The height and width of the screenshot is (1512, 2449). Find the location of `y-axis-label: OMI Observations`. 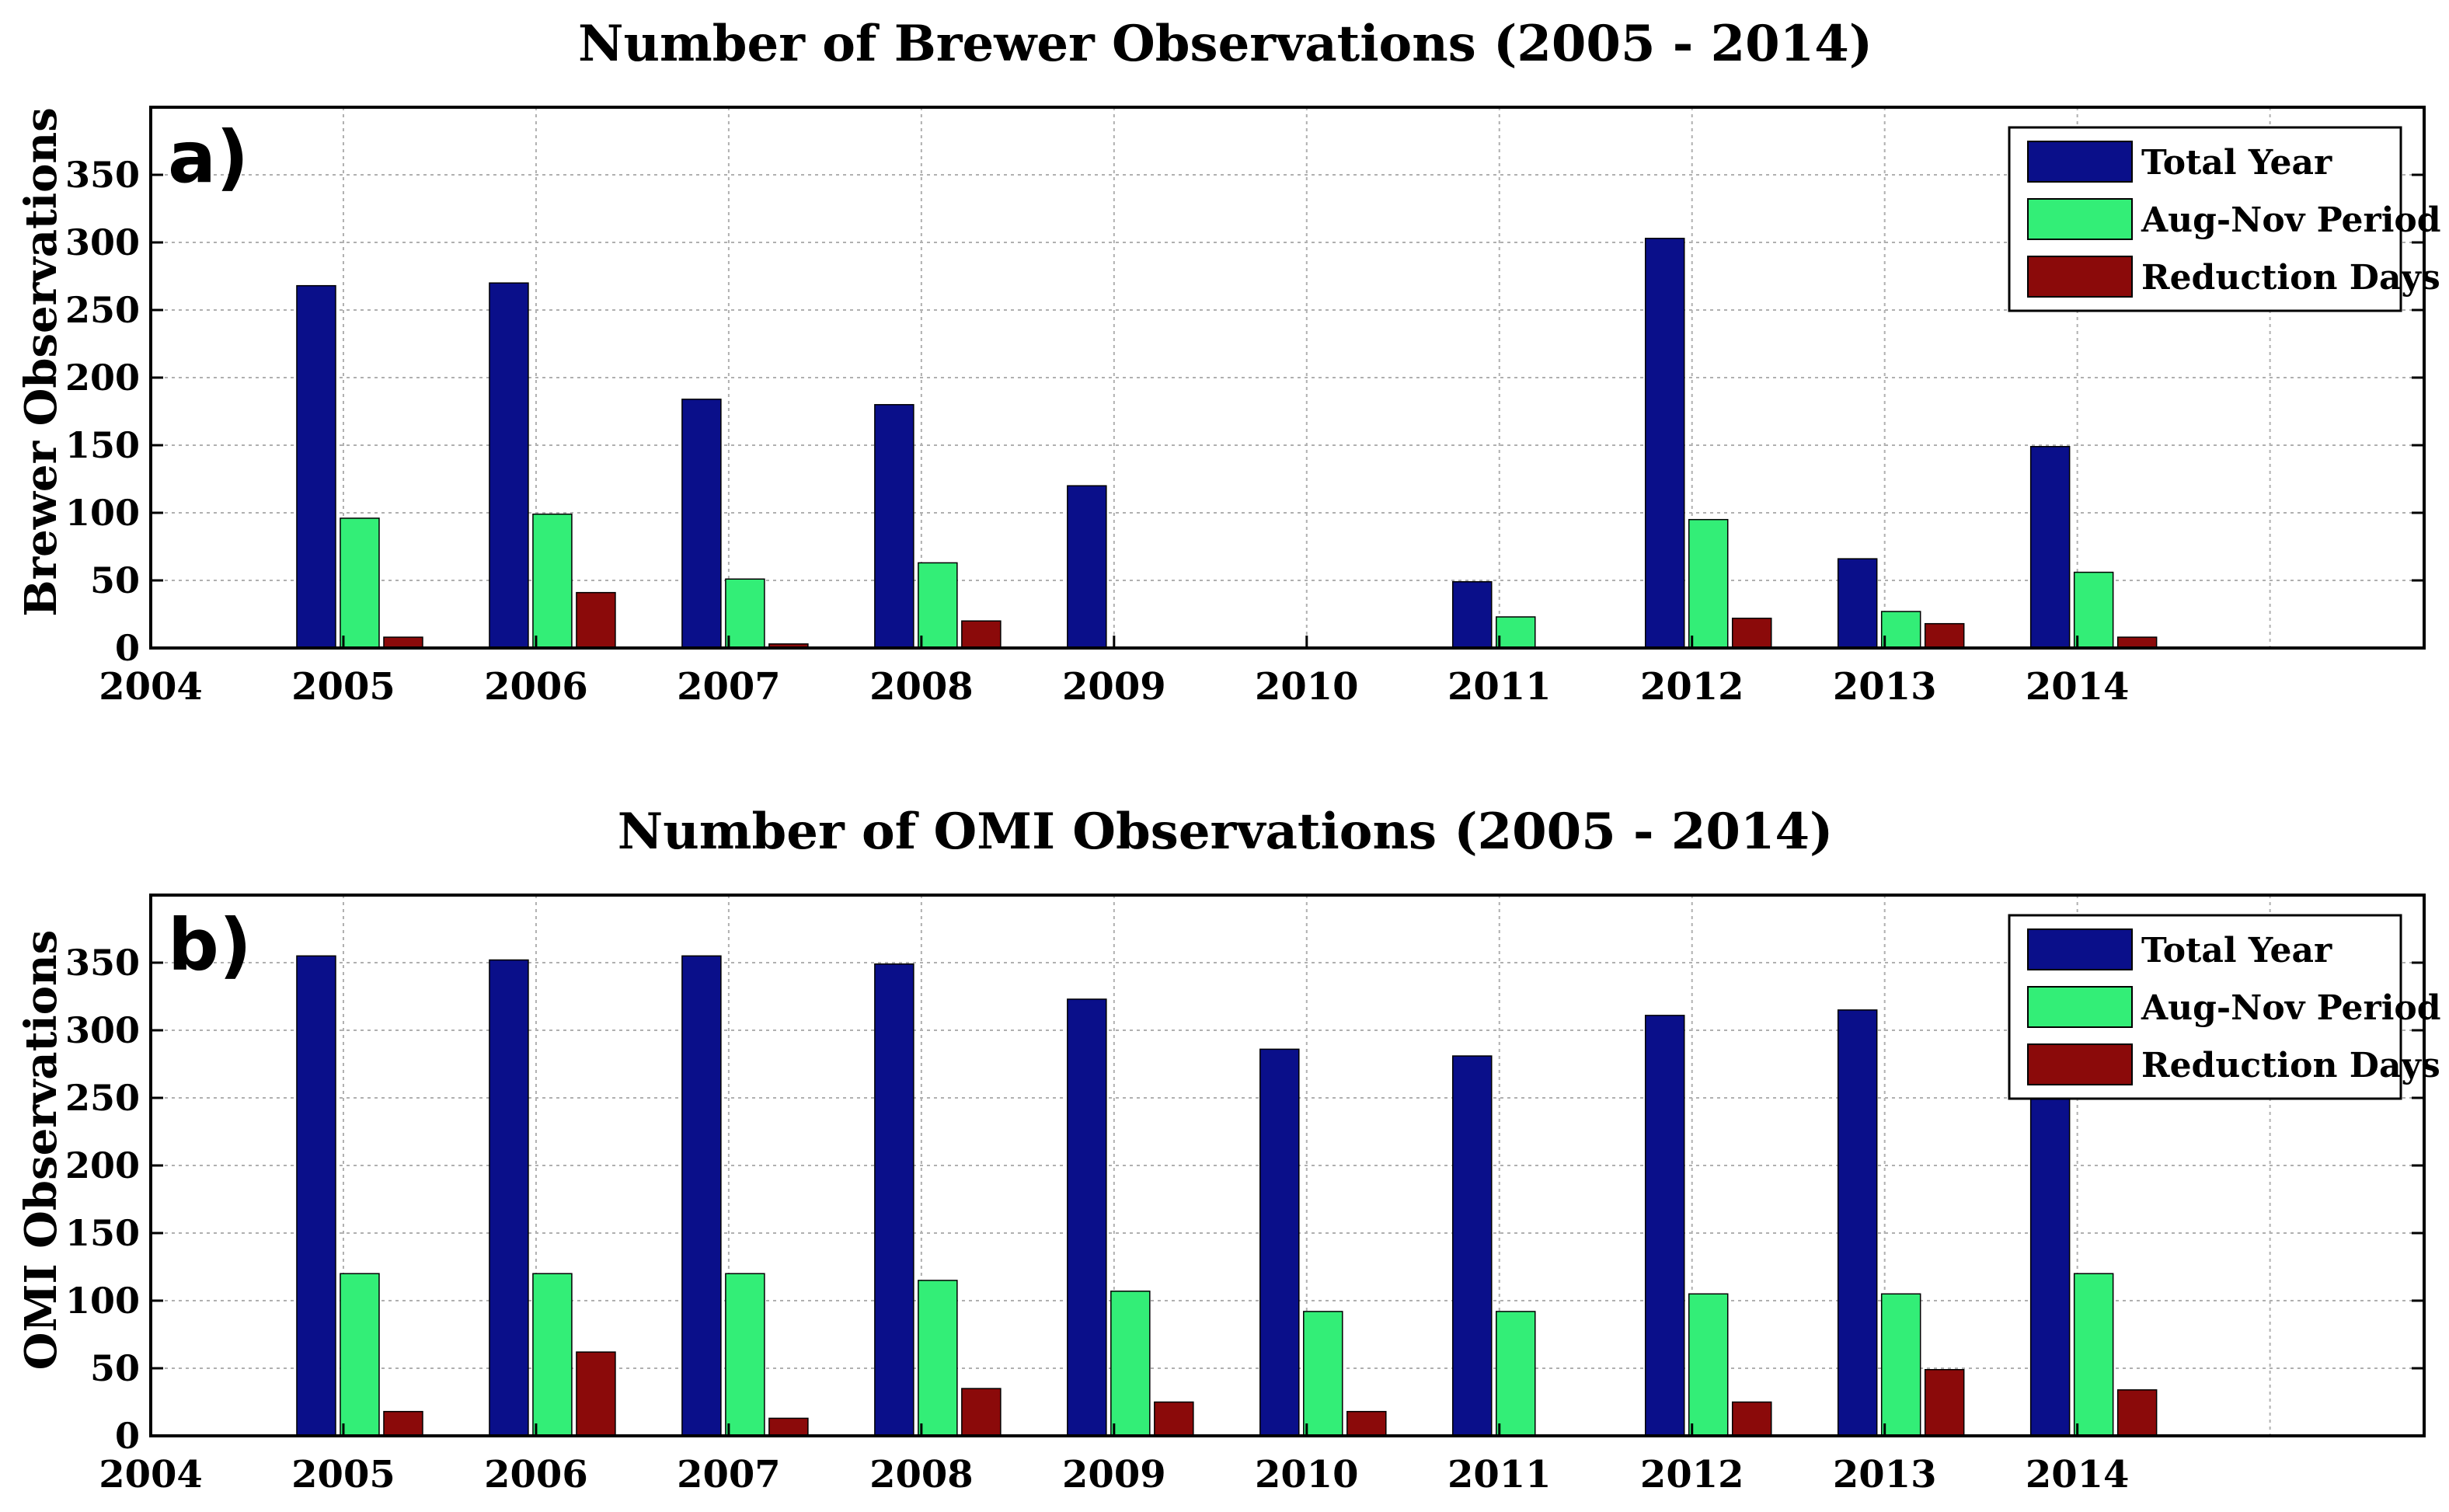

y-axis-label: OMI Observations is located at coordinates (41, 1150).